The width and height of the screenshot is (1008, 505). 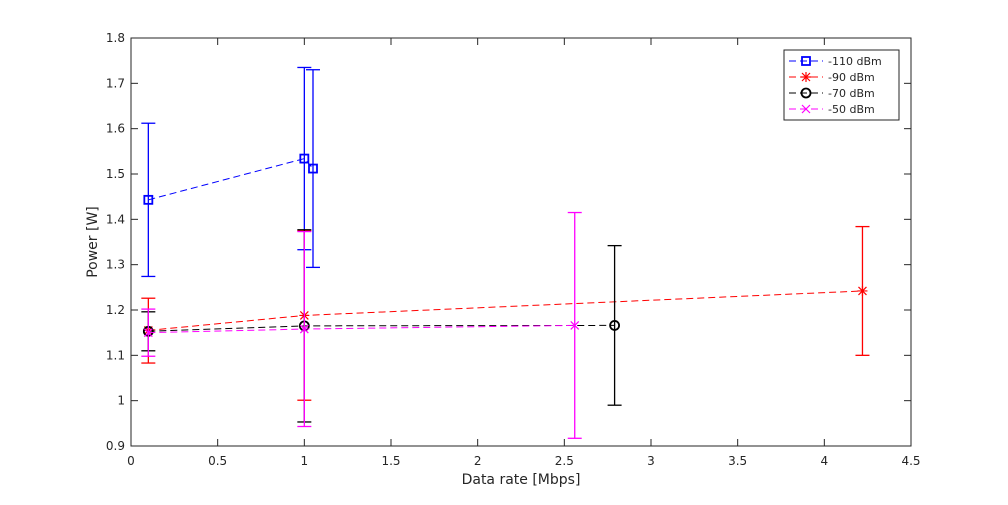 What do you see at coordinates (115, 265) in the screenshot?
I see `y-tick-label: 1.3` at bounding box center [115, 265].